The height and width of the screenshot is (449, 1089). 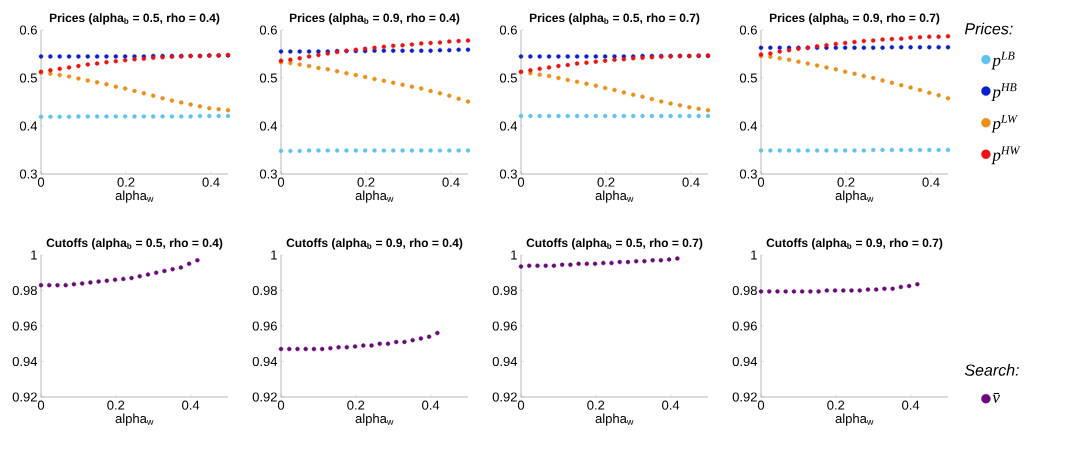 I want to click on chart-title: Cutoffs (alpha$_{b}$ = 0.9, rho = 0.7), so click(x=854, y=244).